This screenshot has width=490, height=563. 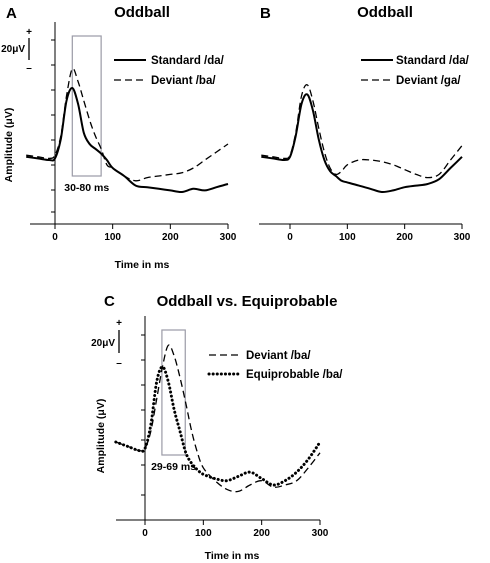 I want to click on panel-c-x-tick-label: 200, so click(x=261, y=533).